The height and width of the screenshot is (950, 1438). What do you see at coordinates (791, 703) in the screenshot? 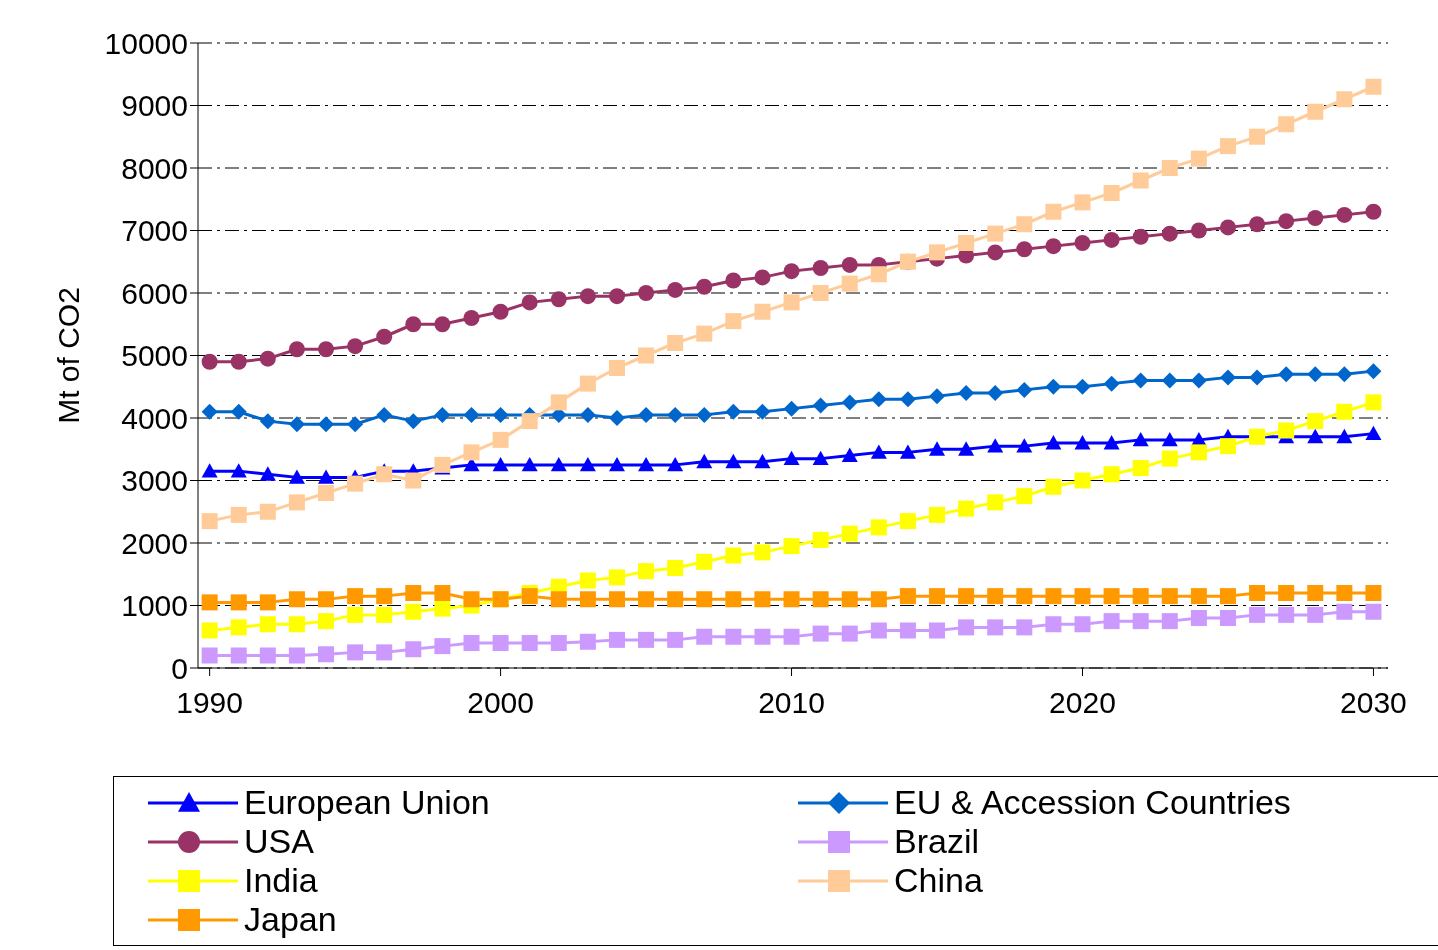
I see `x-tick-label: 2010` at bounding box center [791, 703].